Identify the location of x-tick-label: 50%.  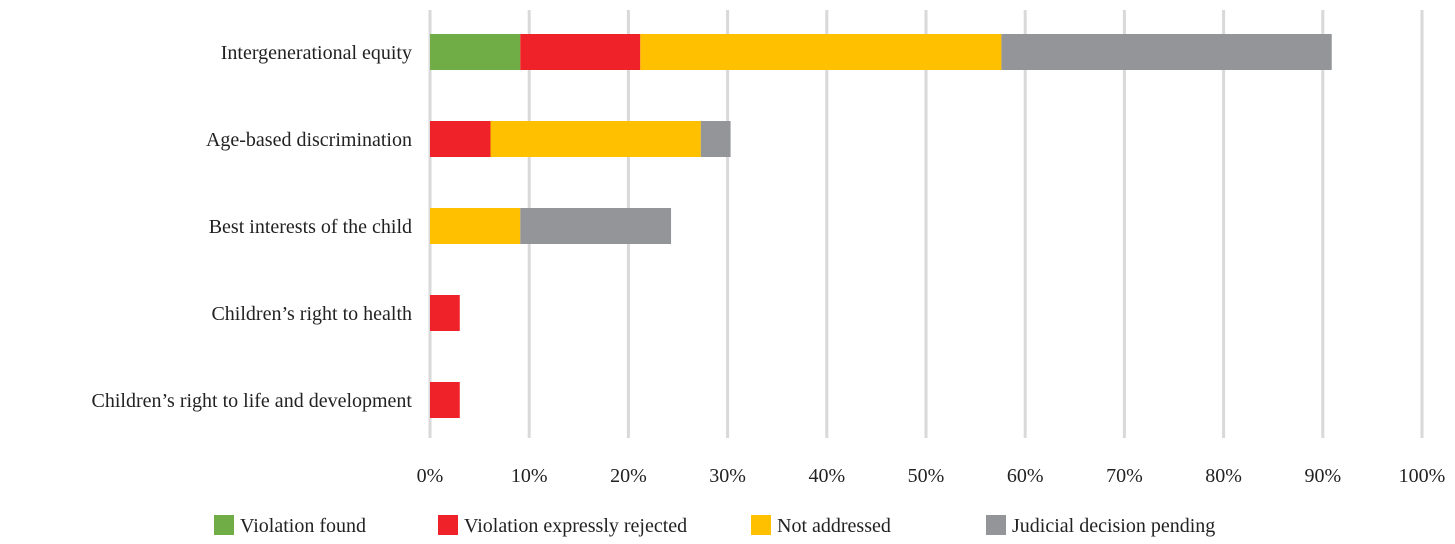
(926, 476).